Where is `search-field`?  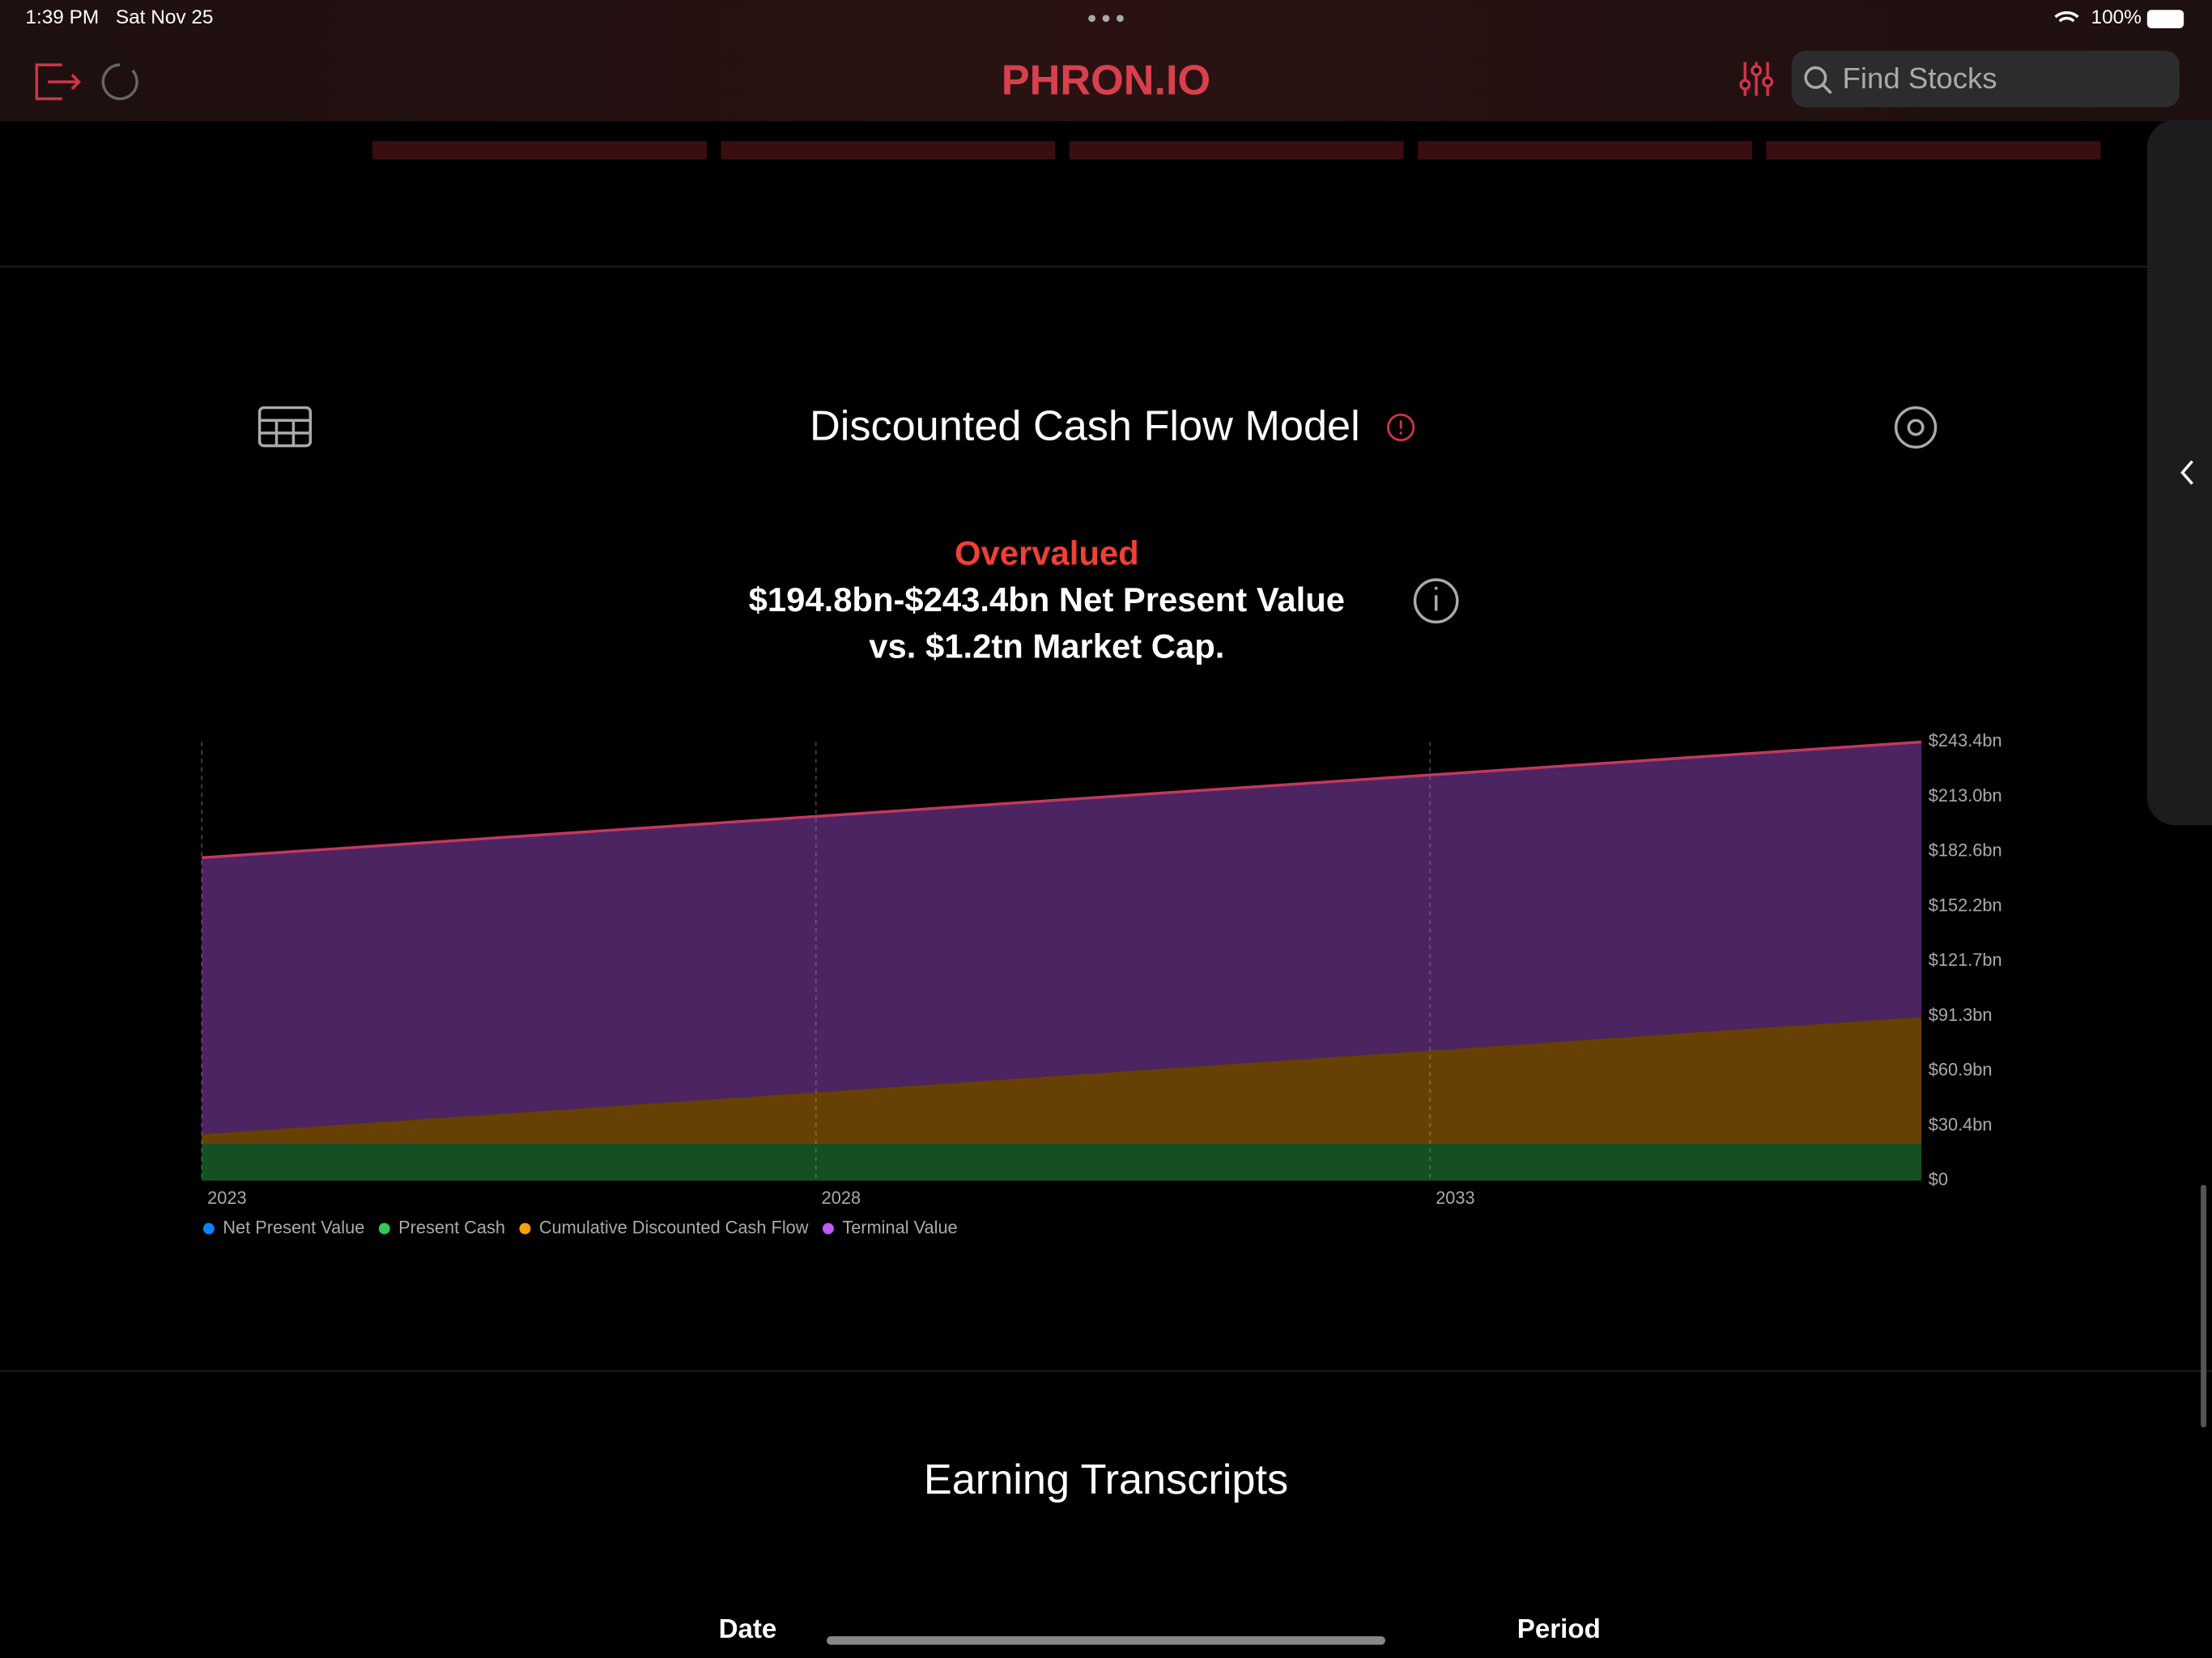 search-field is located at coordinates (1986, 79).